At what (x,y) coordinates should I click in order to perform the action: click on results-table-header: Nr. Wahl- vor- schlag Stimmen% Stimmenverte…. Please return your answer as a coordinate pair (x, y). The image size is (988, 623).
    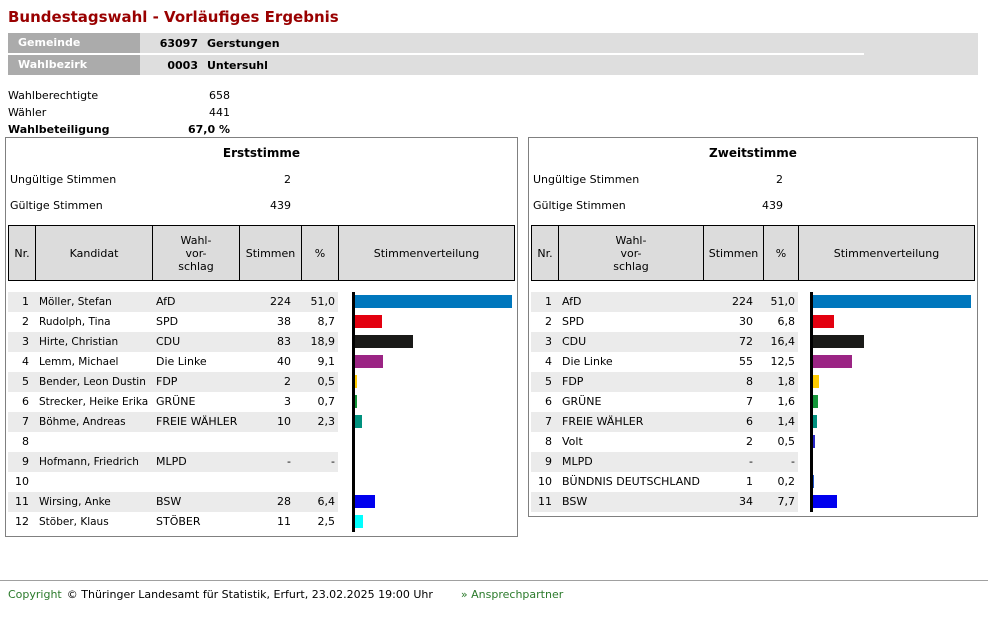
    Looking at the image, I should click on (753, 253).